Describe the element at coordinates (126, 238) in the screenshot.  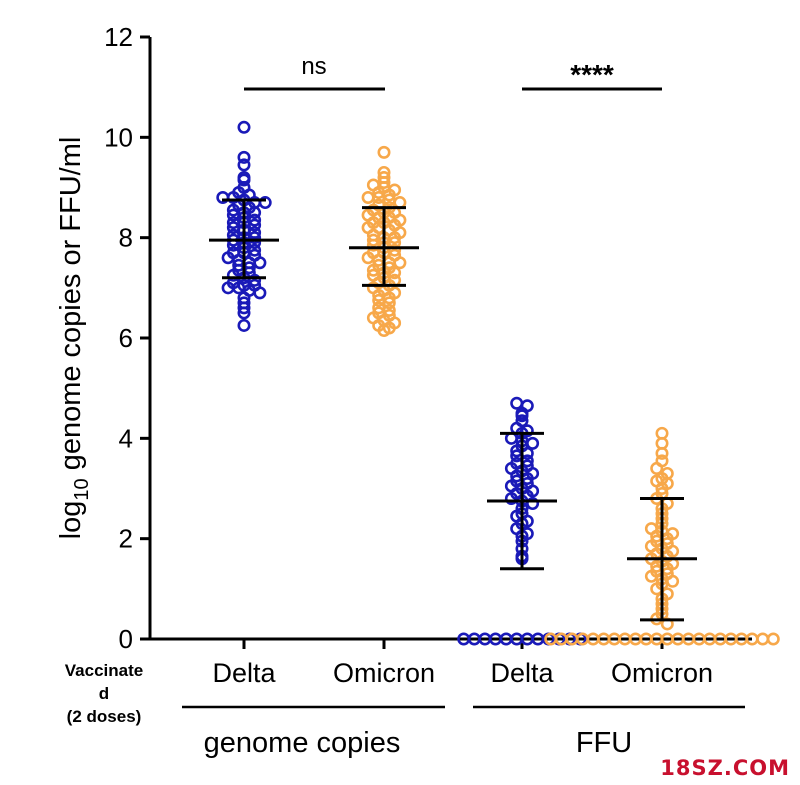
I see `y-tick-label: 8` at that location.